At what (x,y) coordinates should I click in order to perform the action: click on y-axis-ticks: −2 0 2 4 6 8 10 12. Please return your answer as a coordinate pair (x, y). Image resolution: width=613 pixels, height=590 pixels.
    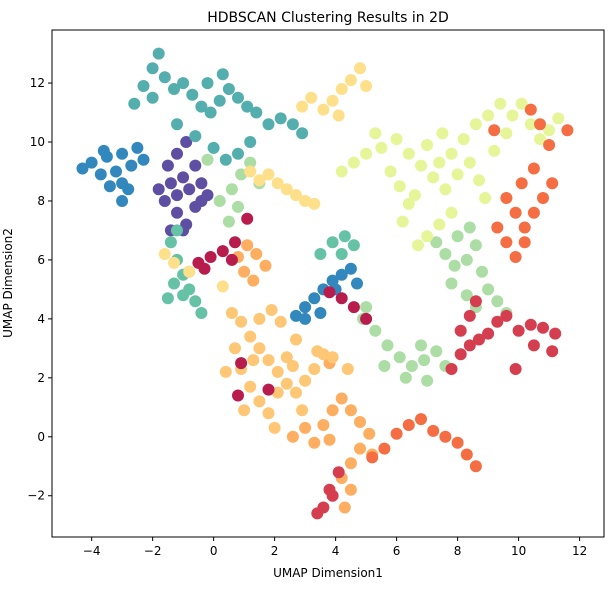
    Looking at the image, I should click on (39, 289).